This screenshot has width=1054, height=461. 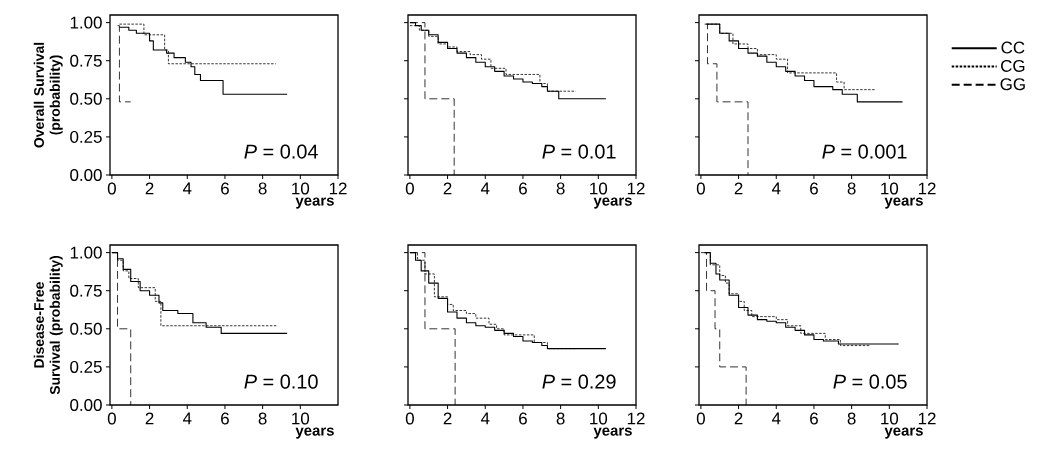 What do you see at coordinates (1012, 84) in the screenshot?
I see `legend-label: GG` at bounding box center [1012, 84].